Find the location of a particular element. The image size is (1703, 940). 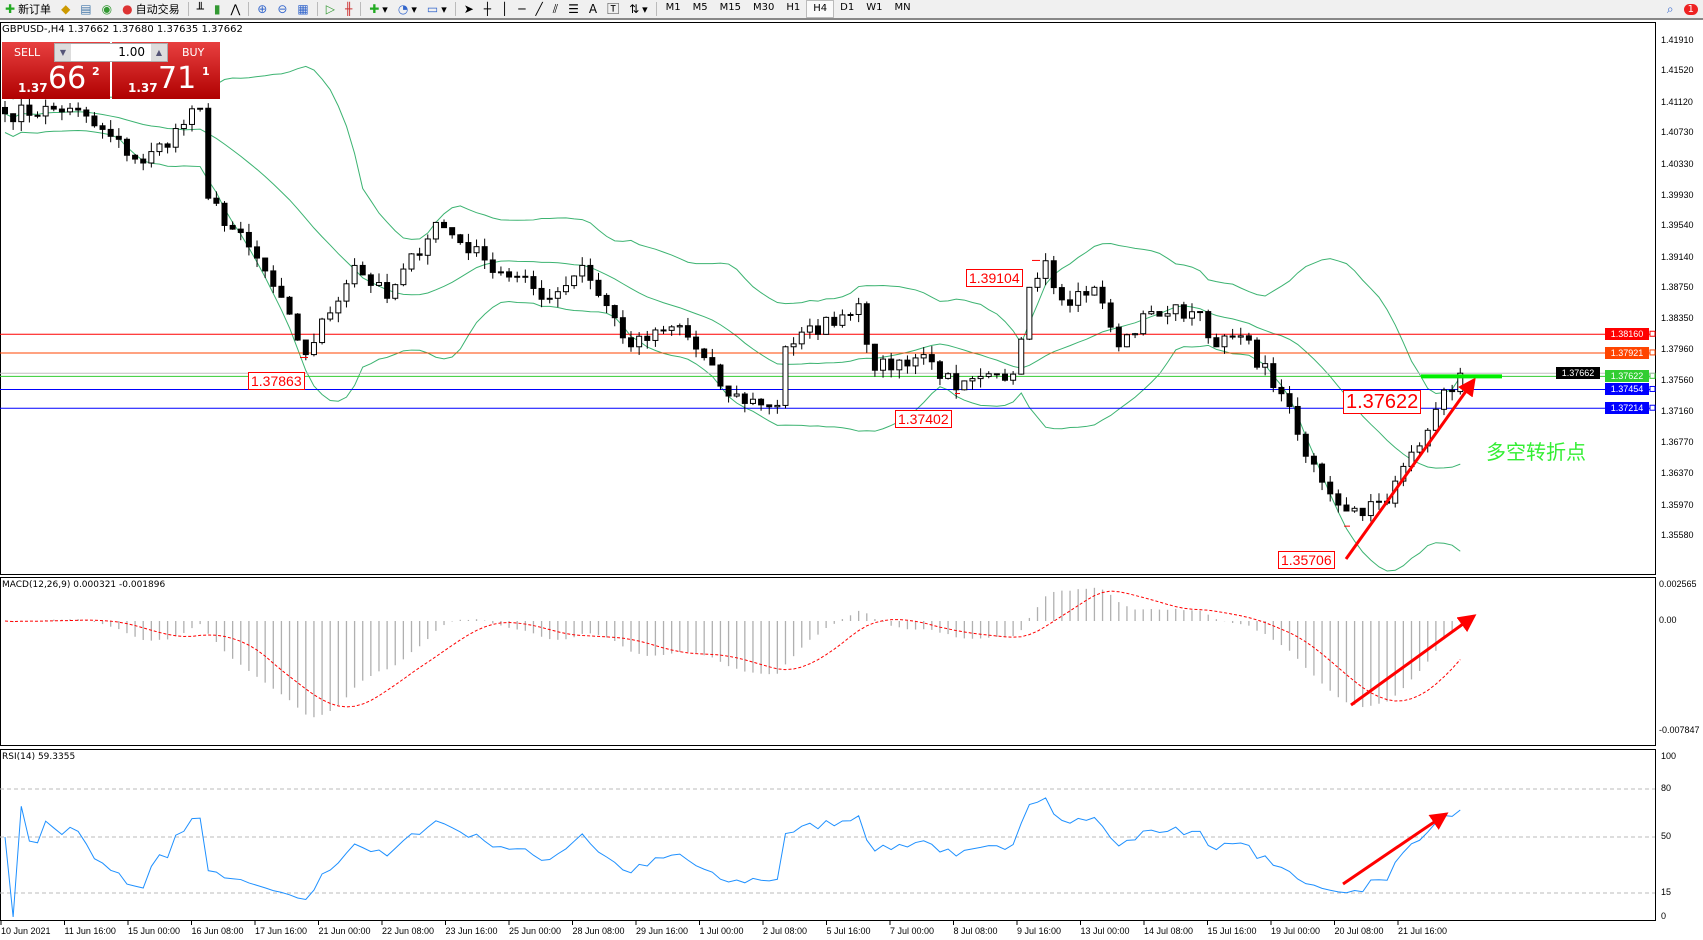

time-axis-label: 15 Jul 16:00 is located at coordinates (1232, 931).